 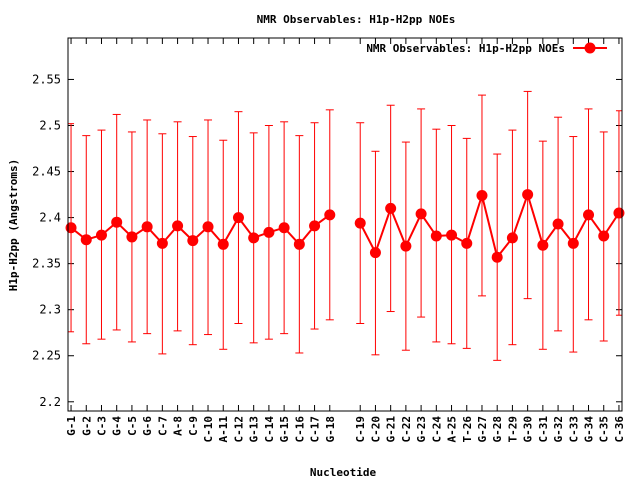 What do you see at coordinates (50, 310) in the screenshot?
I see `y-tick-label: 2.3` at bounding box center [50, 310].